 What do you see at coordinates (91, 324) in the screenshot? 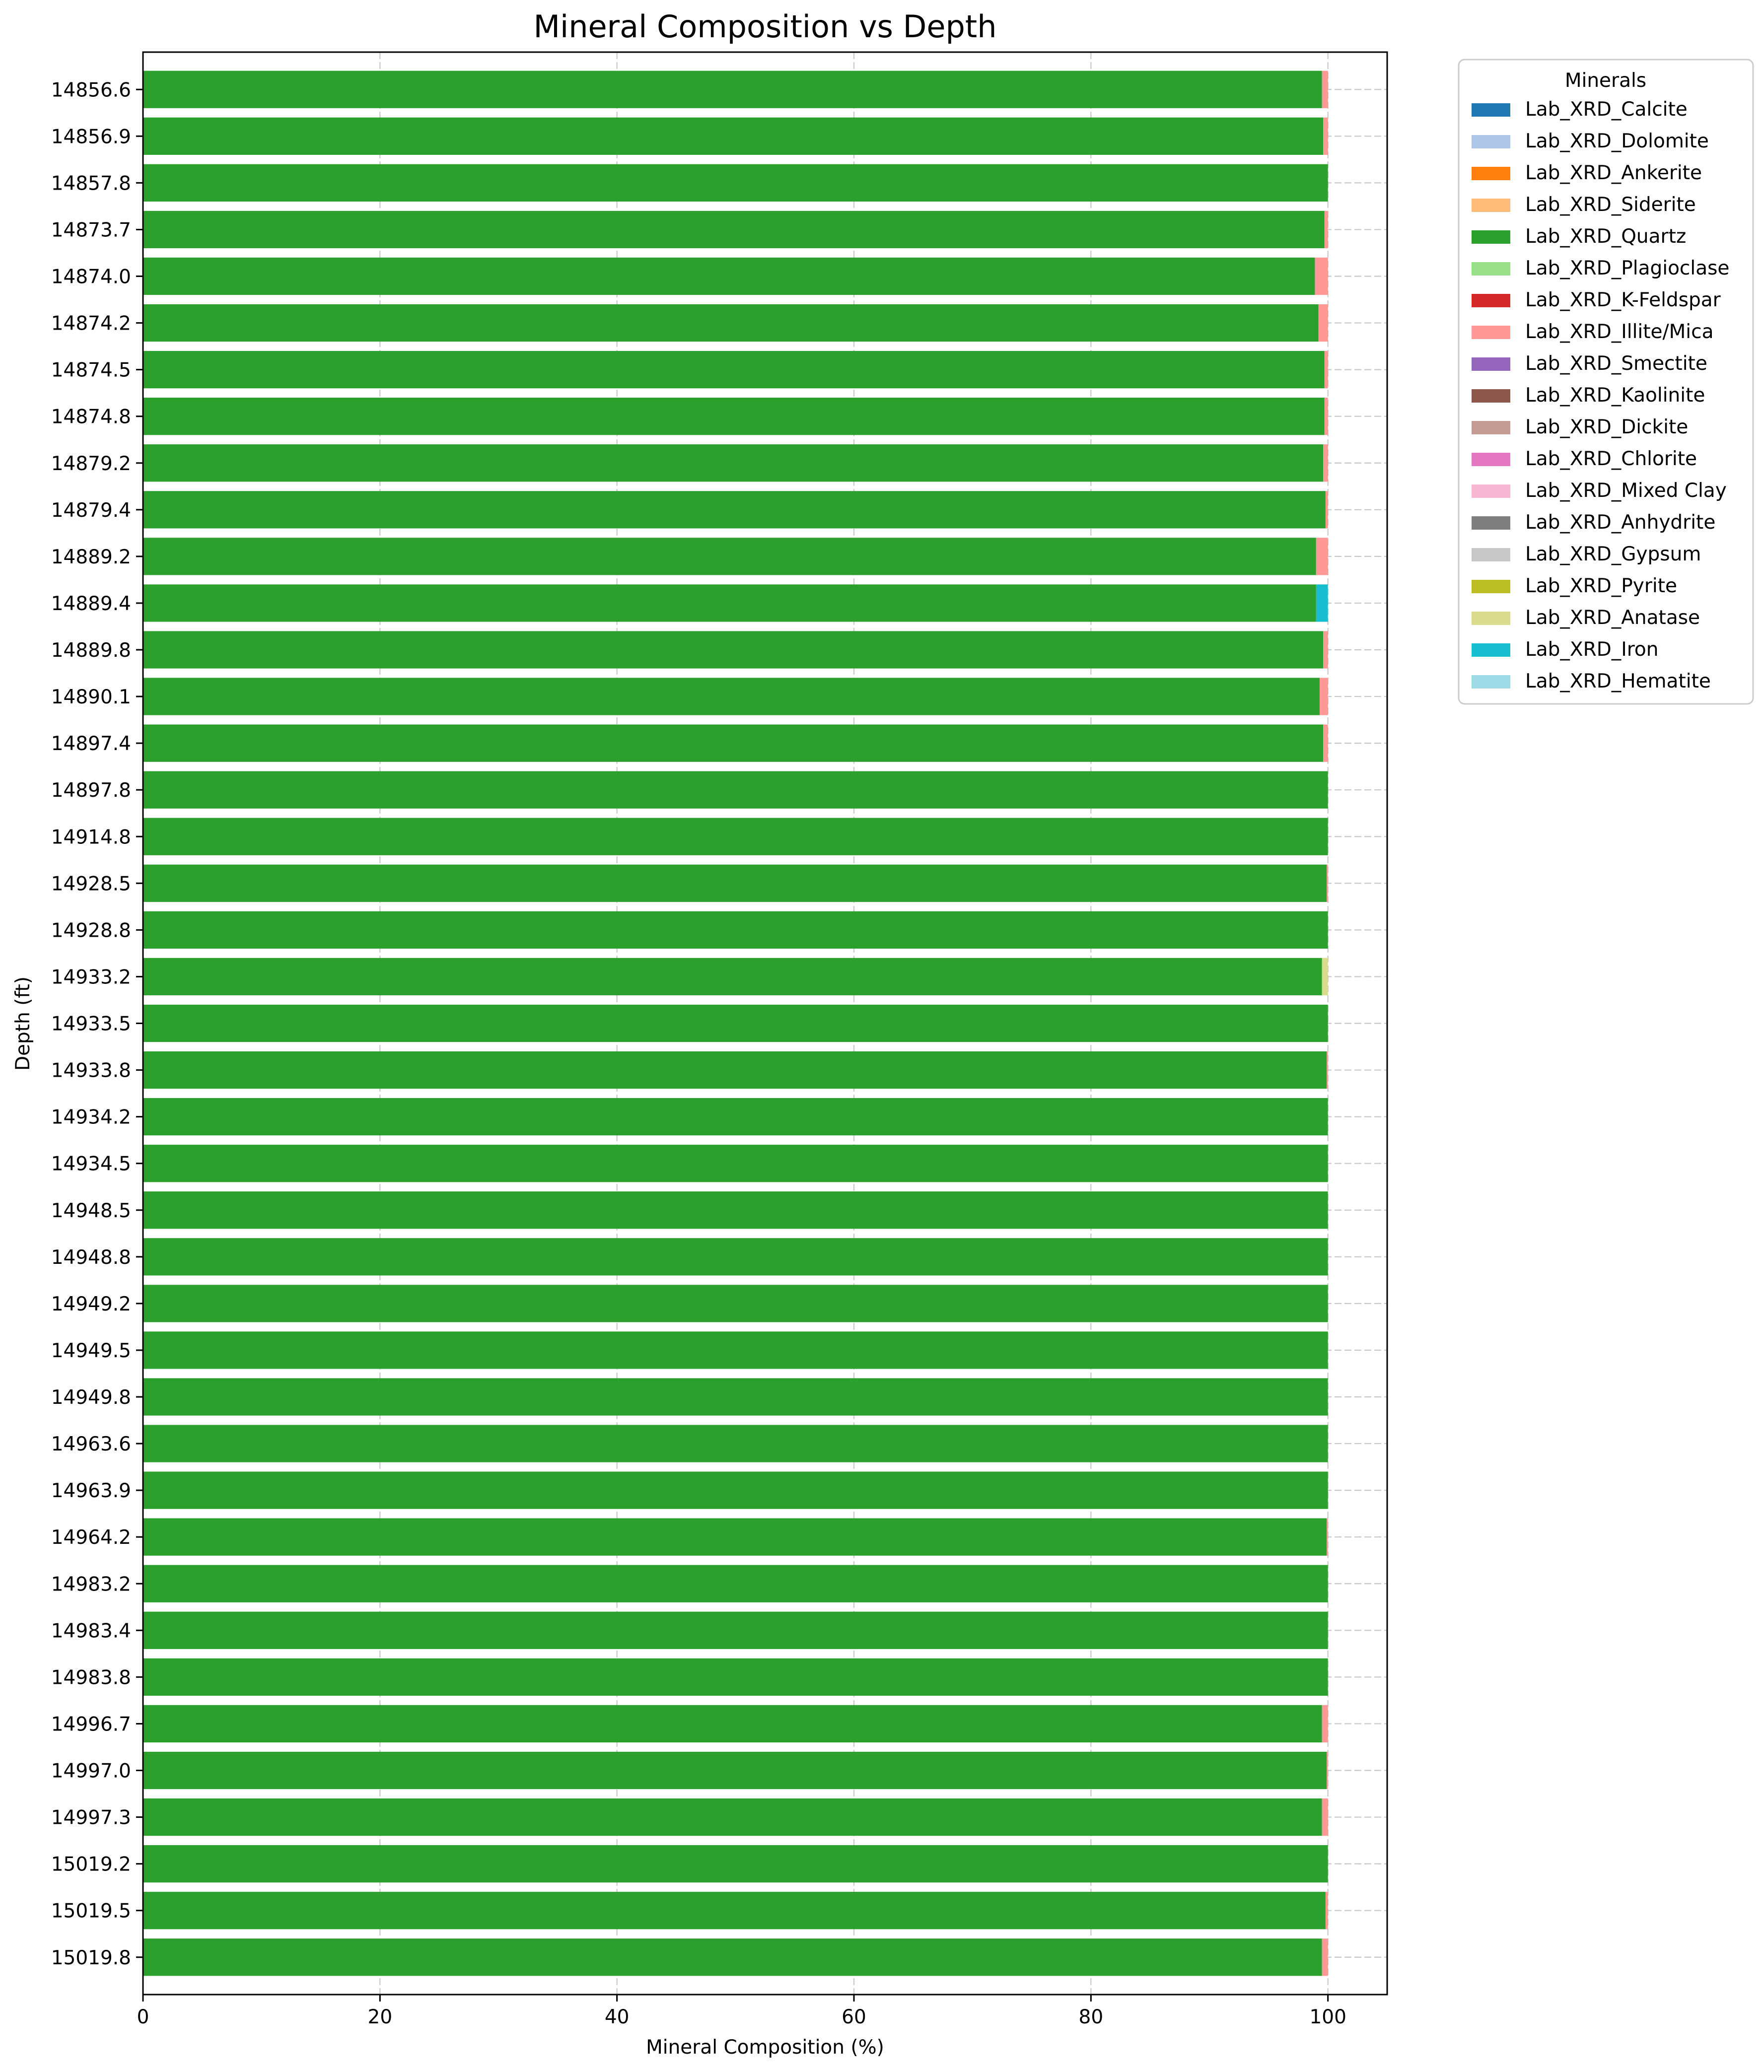
I see `y-tick-label: 14874.2` at bounding box center [91, 324].